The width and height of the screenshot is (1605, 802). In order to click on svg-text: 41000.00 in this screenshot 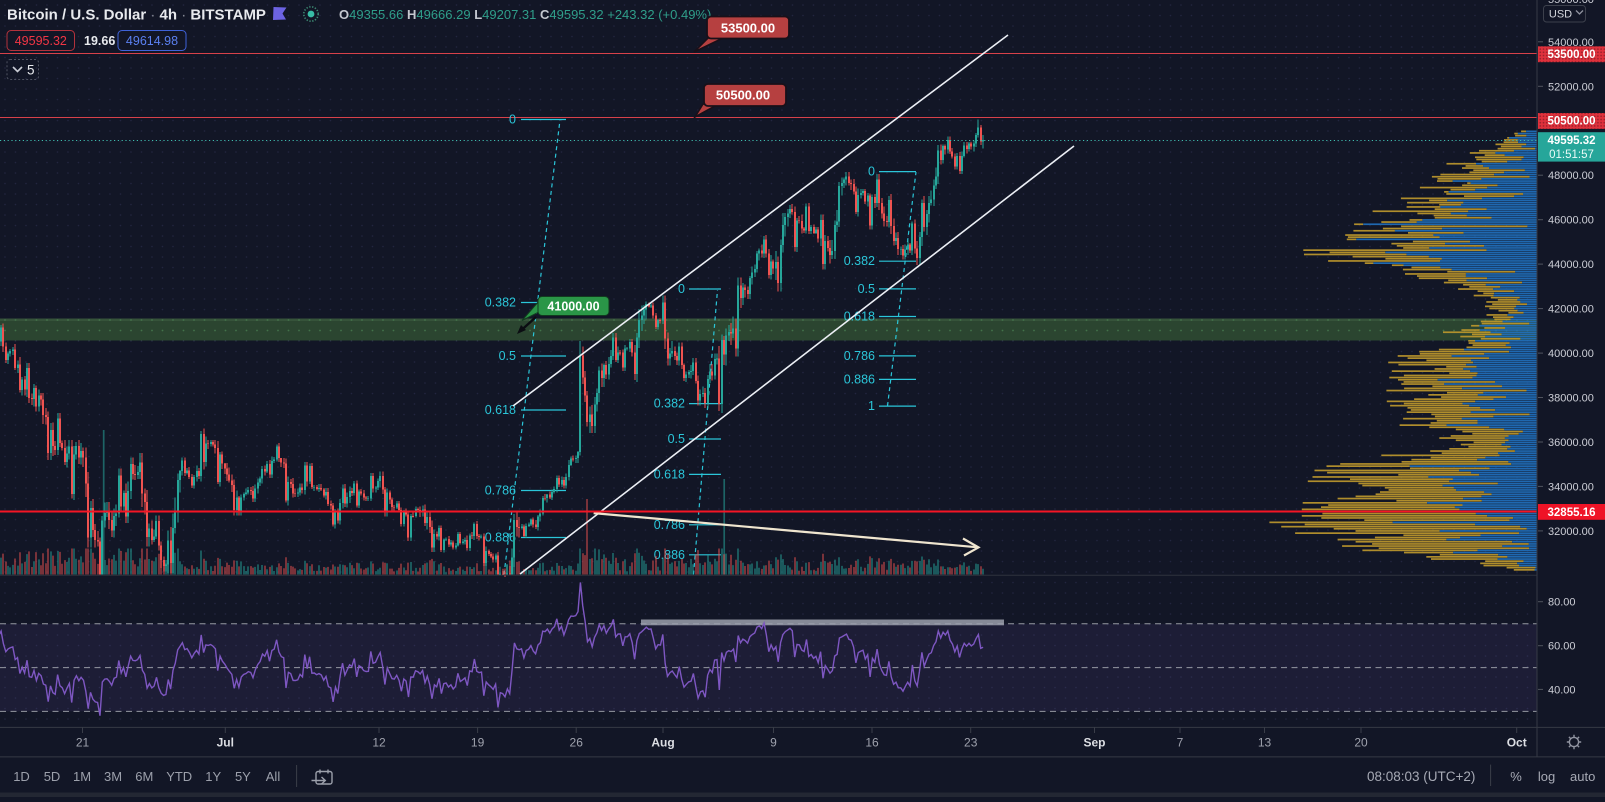, I will do `click(573, 307)`.